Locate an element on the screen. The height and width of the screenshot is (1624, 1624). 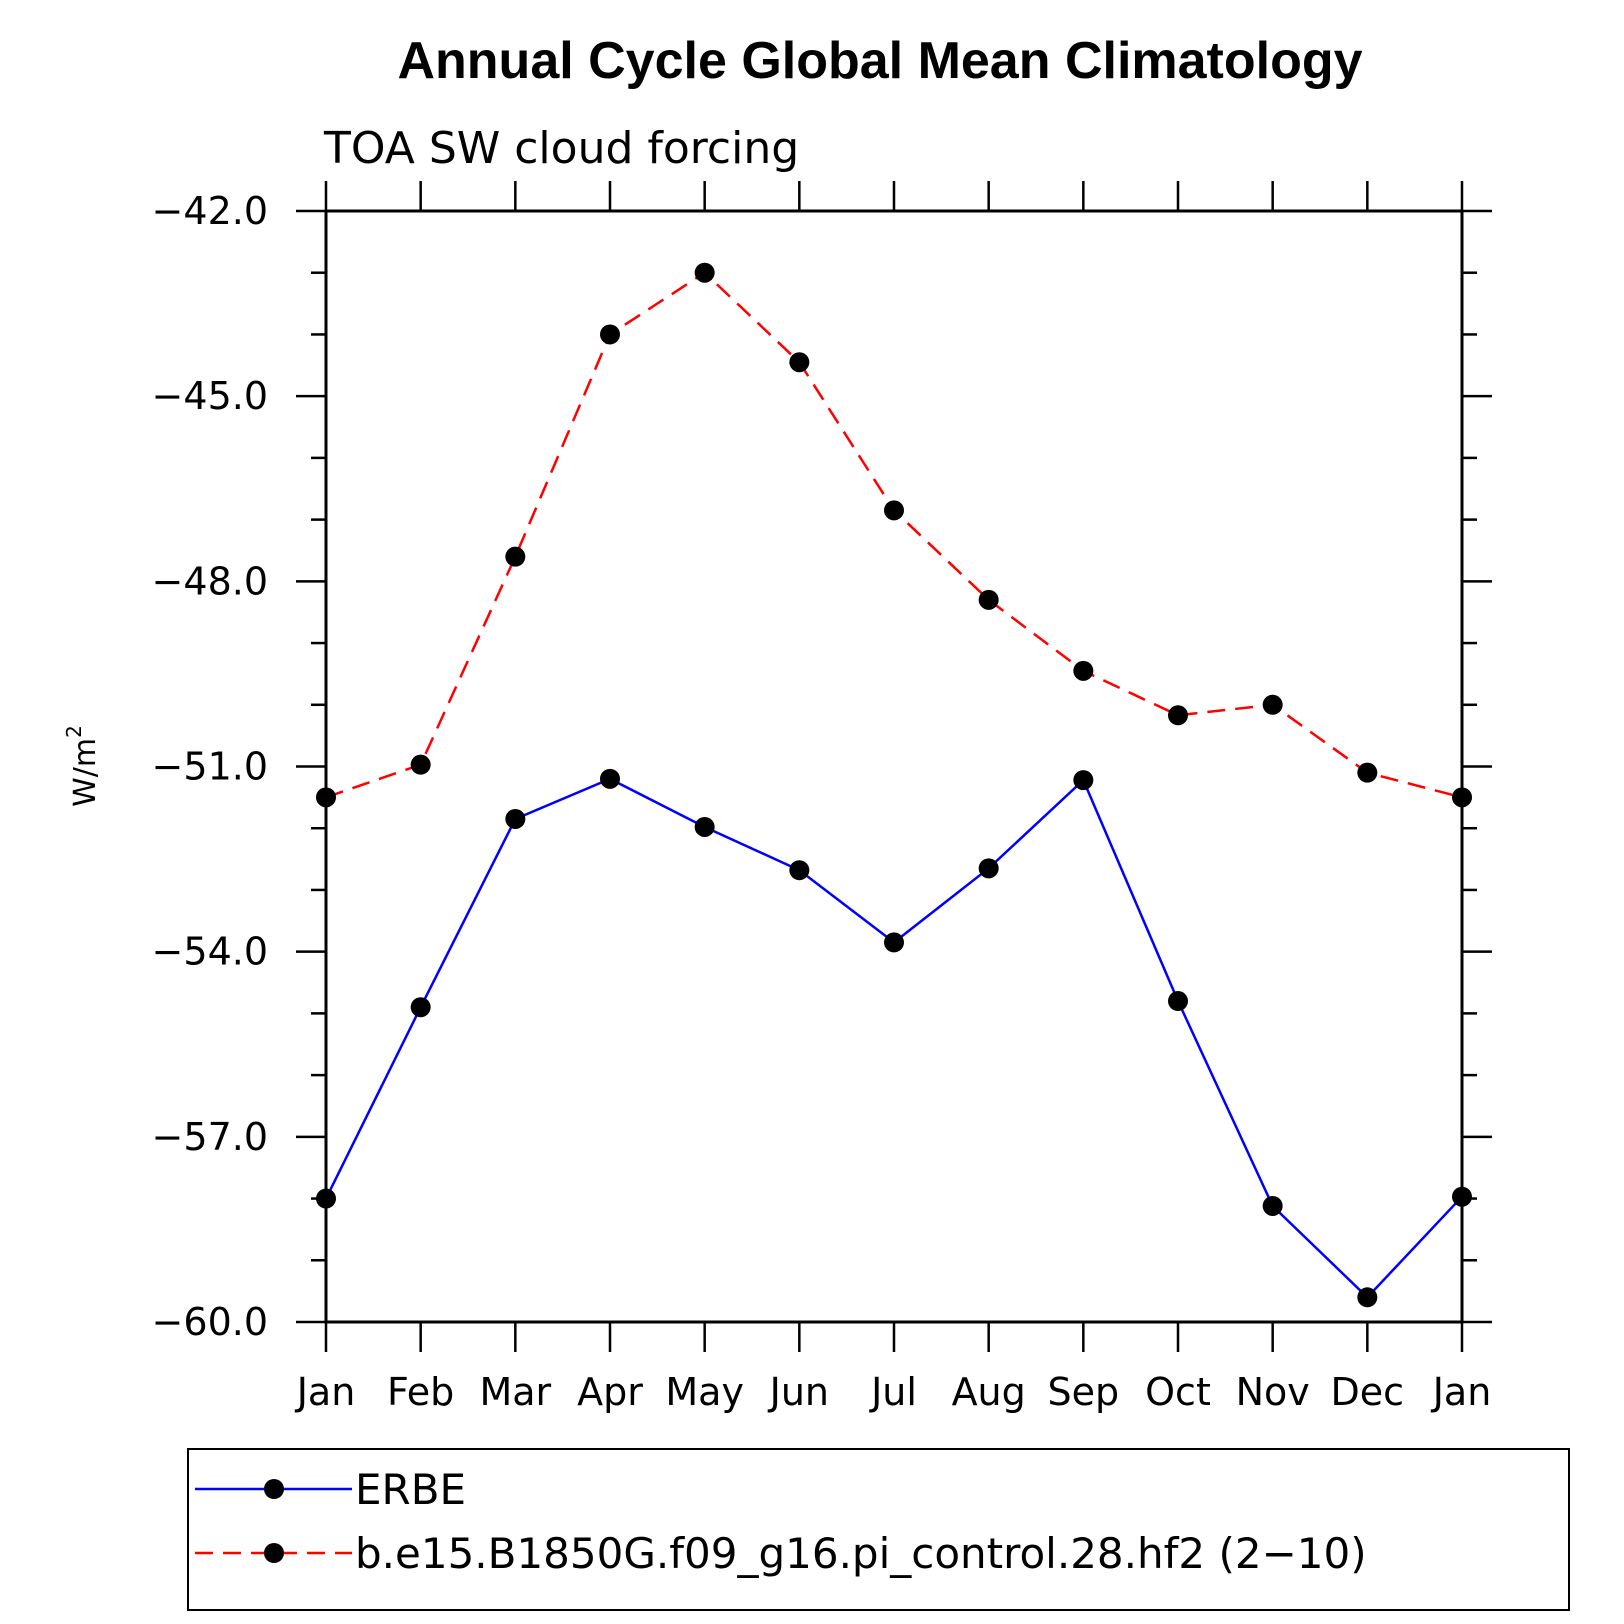
x-tick-label: Jul is located at coordinates (893, 1392).